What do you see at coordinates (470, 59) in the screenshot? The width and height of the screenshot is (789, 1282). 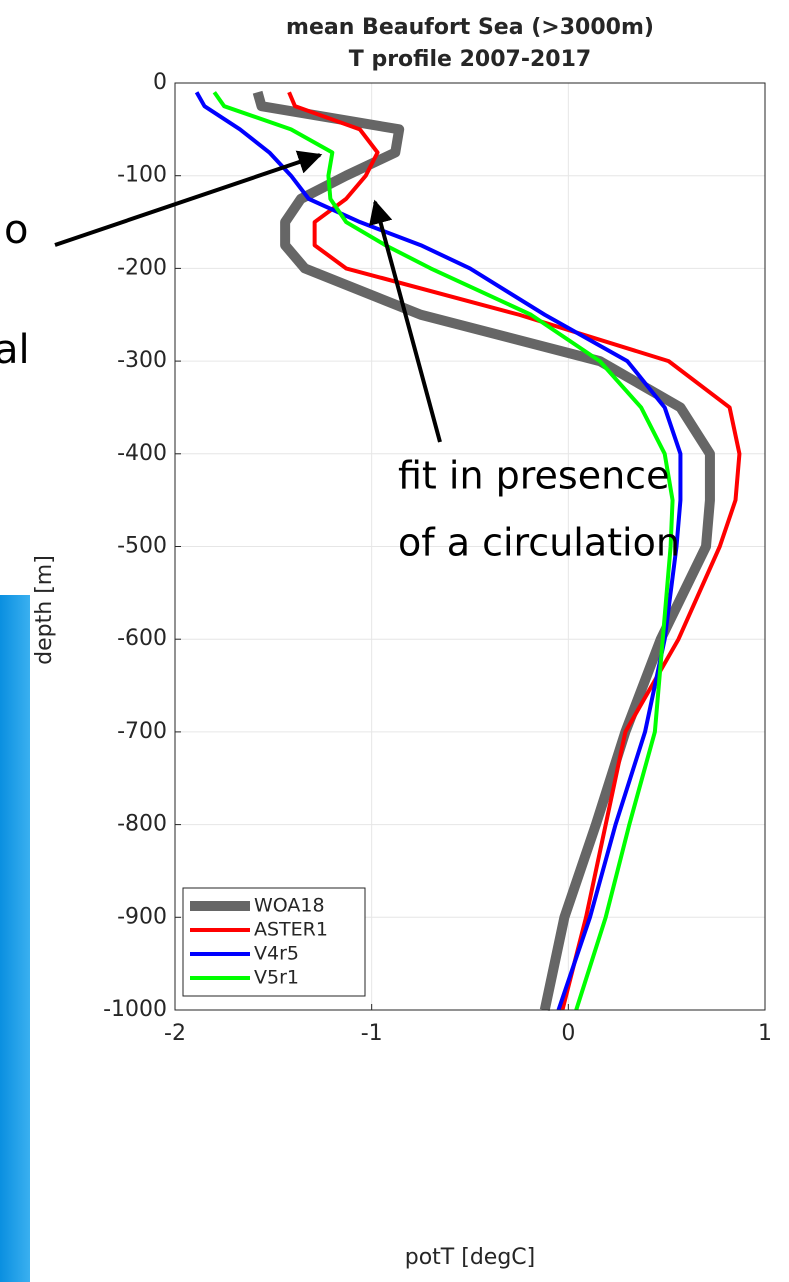 I see `chart-title: T profile 2007-2017` at bounding box center [470, 59].